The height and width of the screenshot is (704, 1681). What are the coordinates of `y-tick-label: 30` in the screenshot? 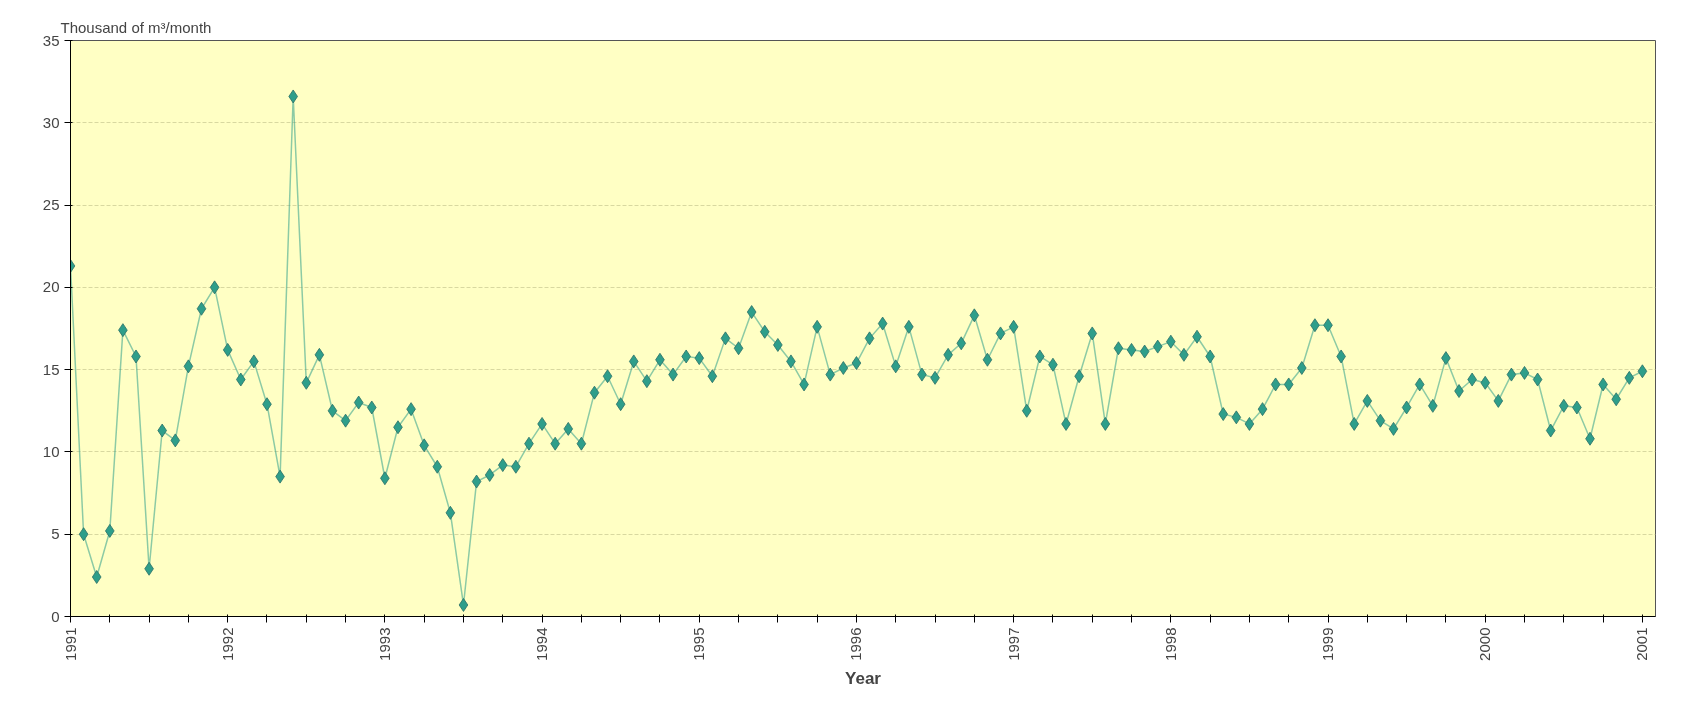 It's located at (51, 122).